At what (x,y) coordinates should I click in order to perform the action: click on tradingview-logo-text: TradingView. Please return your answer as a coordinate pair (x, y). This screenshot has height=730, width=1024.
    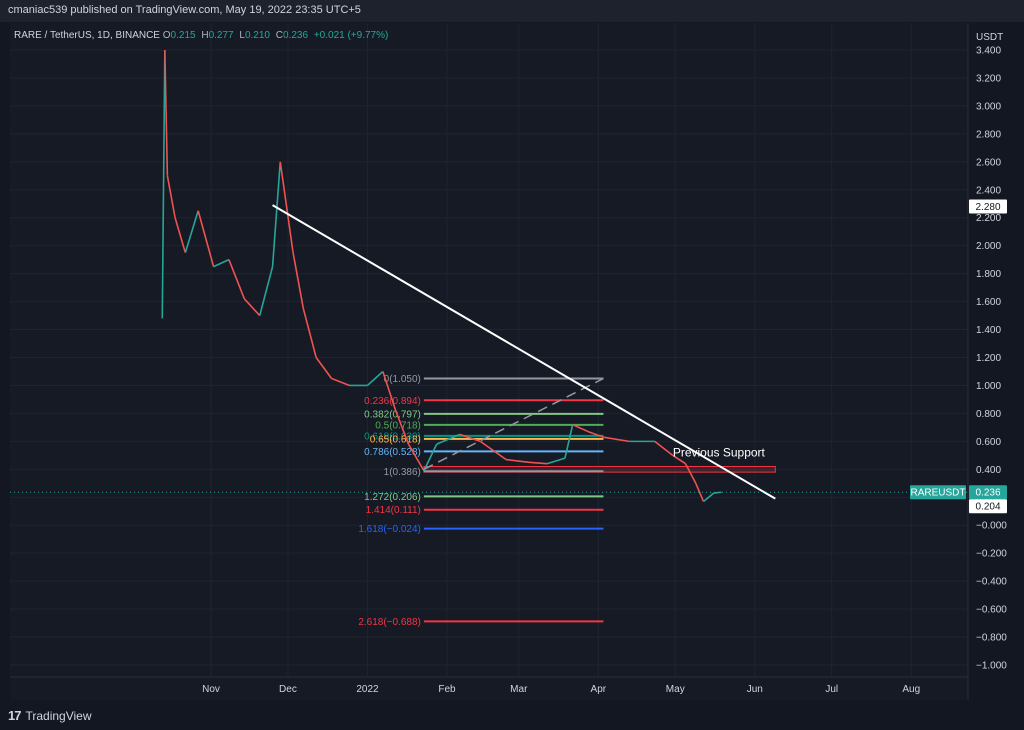
    Looking at the image, I should click on (58, 715).